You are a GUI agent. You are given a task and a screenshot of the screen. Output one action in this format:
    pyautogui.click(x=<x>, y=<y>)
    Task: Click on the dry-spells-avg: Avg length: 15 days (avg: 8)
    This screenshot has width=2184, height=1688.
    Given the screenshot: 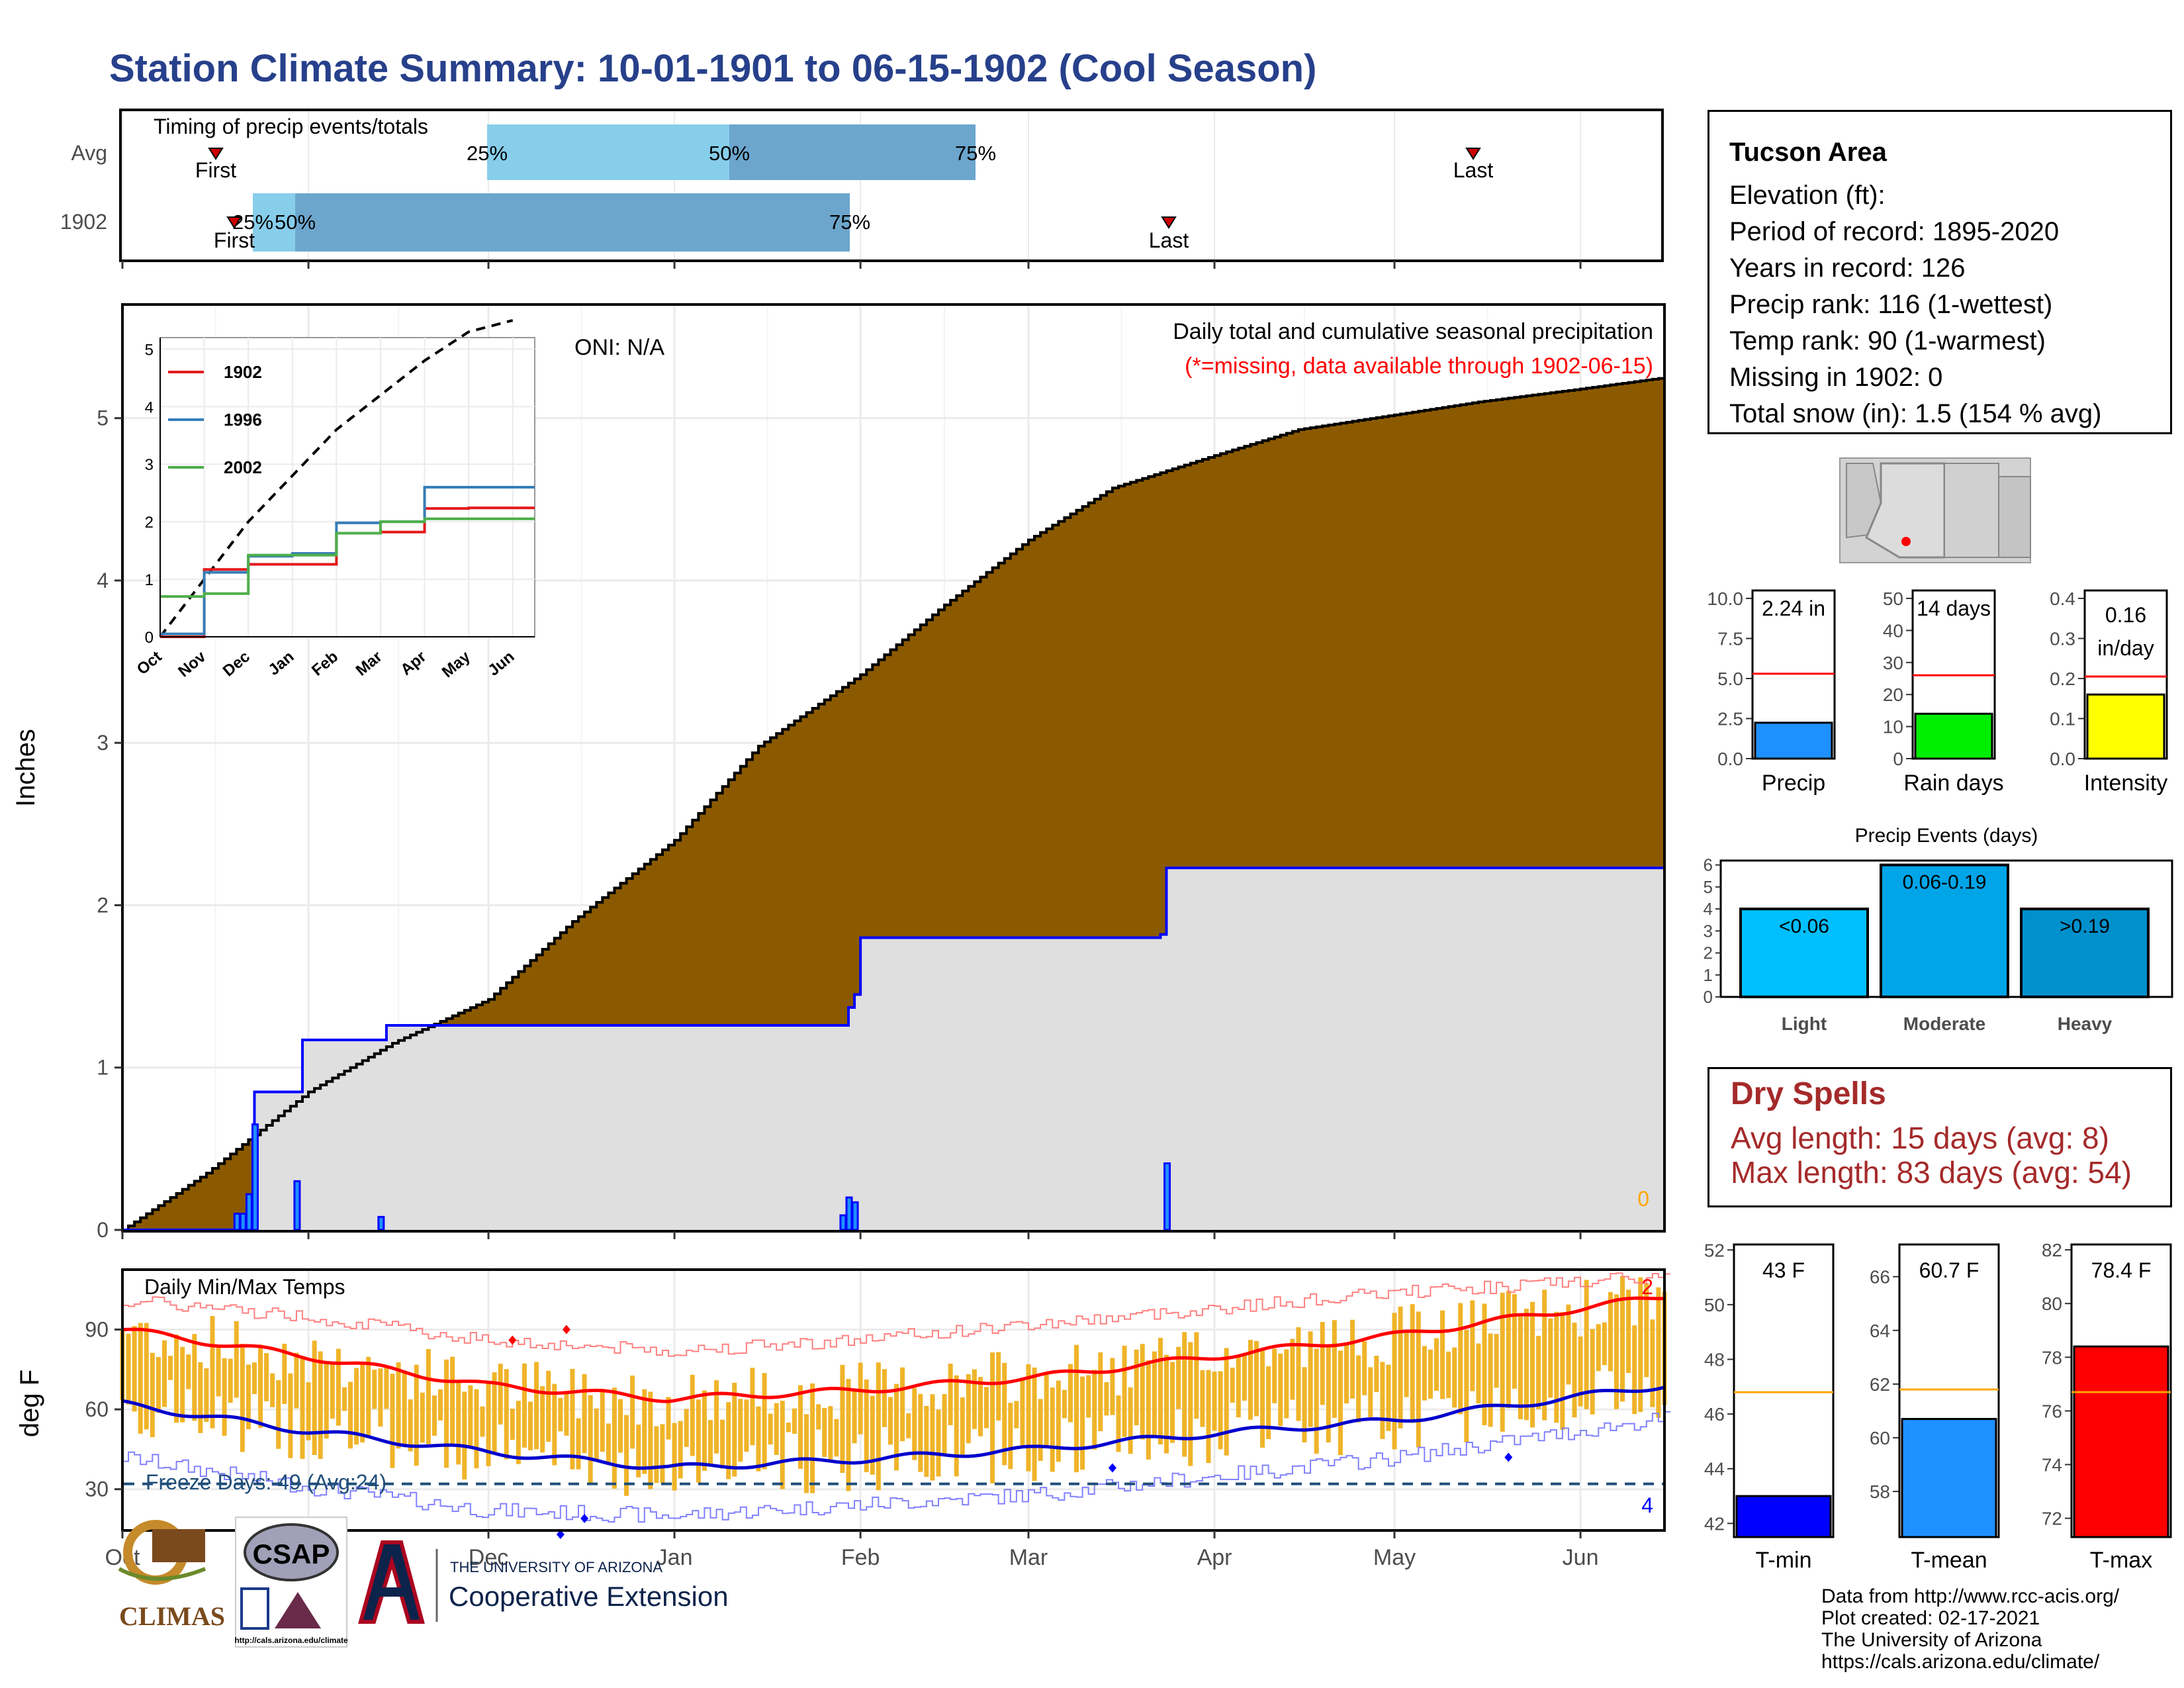 What is the action you would take?
    pyautogui.click(x=1920, y=1138)
    